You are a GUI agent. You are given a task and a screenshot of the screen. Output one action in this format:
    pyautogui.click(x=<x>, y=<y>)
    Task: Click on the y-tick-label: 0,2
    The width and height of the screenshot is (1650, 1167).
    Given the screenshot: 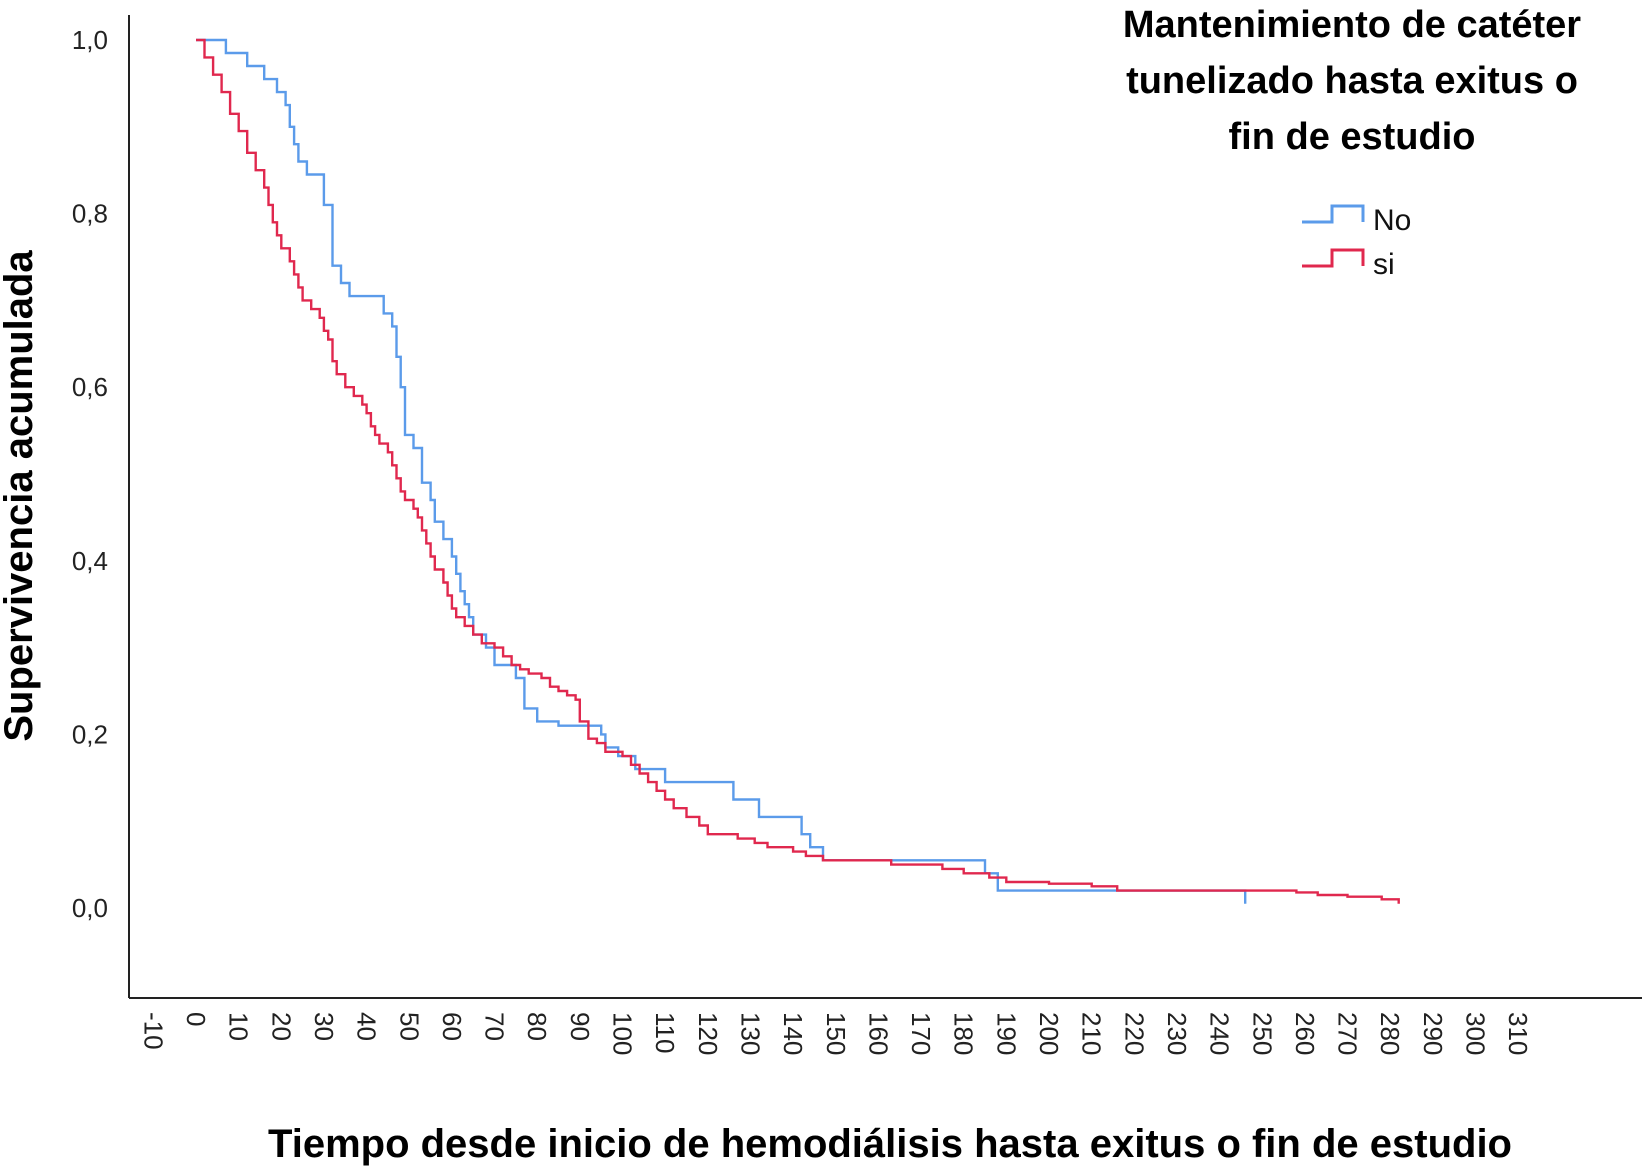 What is the action you would take?
    pyautogui.click(x=90, y=734)
    